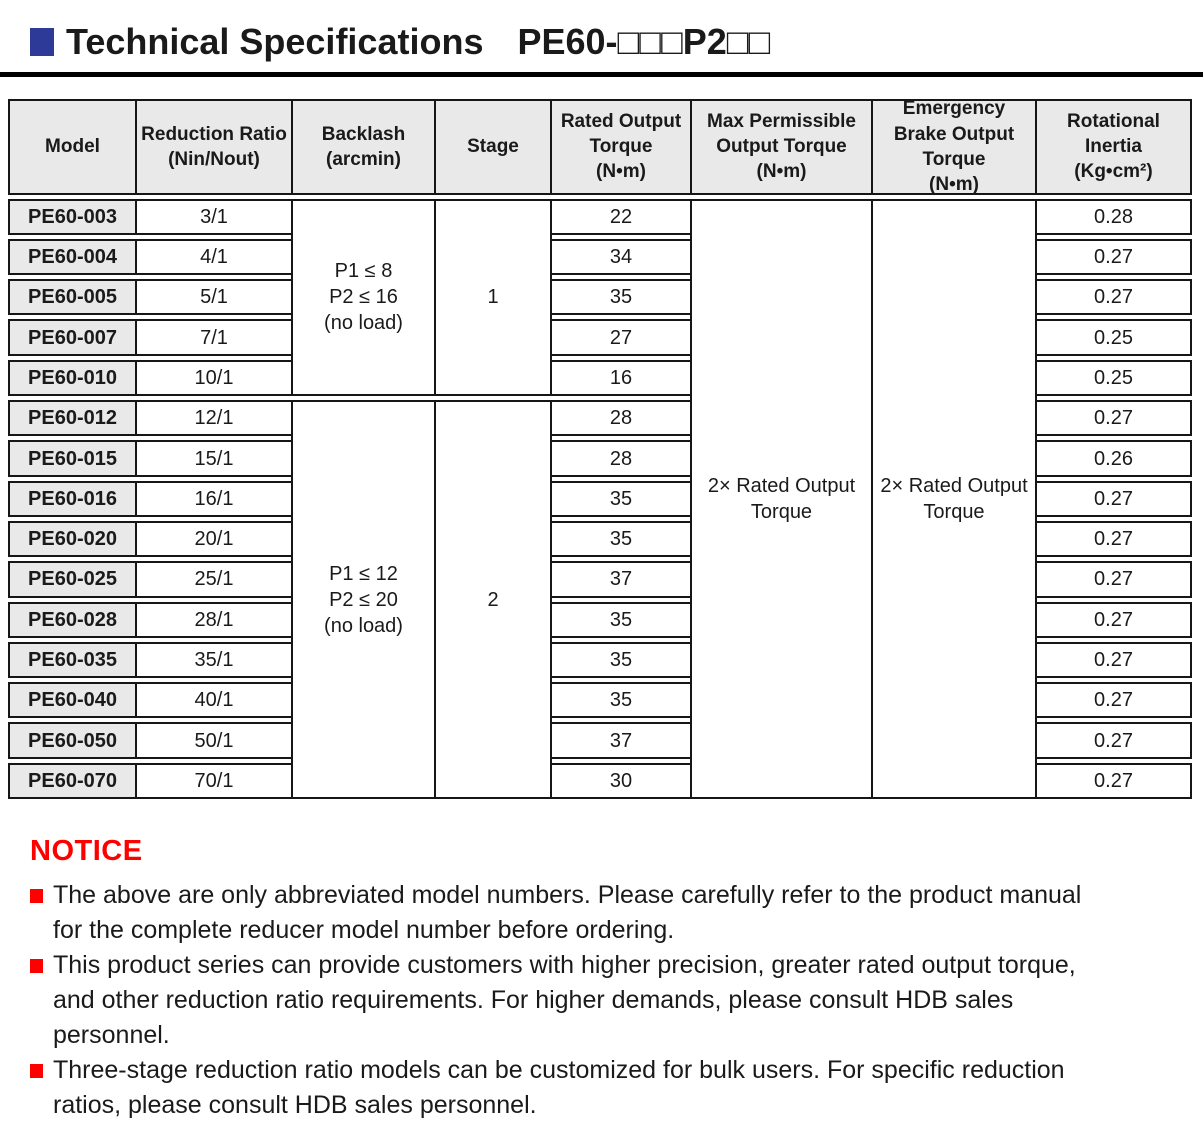 This screenshot has width=1203, height=1127. Describe the element at coordinates (214, 700) in the screenshot. I see `ratio-cell: 40/1` at that location.